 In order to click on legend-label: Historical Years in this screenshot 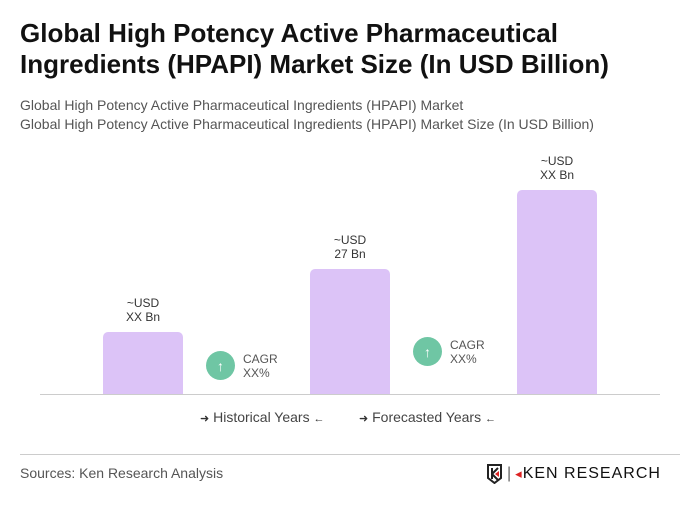, I will do `click(261, 417)`.